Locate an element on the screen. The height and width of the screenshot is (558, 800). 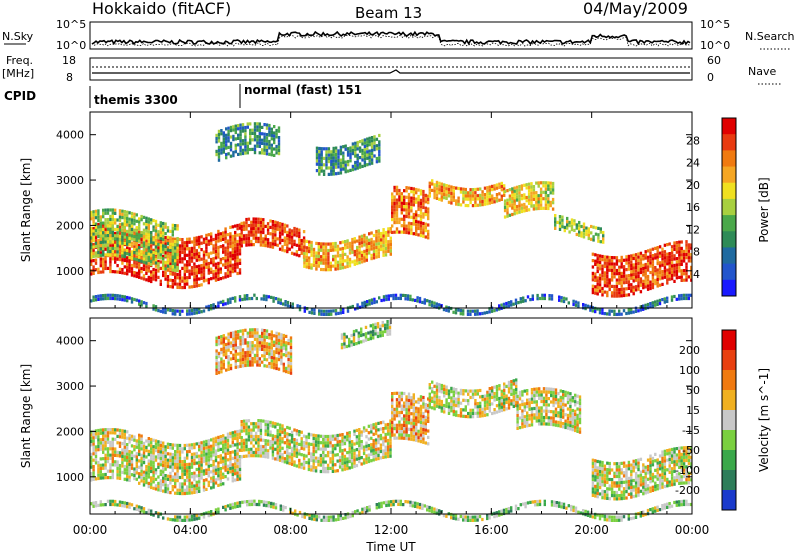
freq-frame is located at coordinates (391, 69).